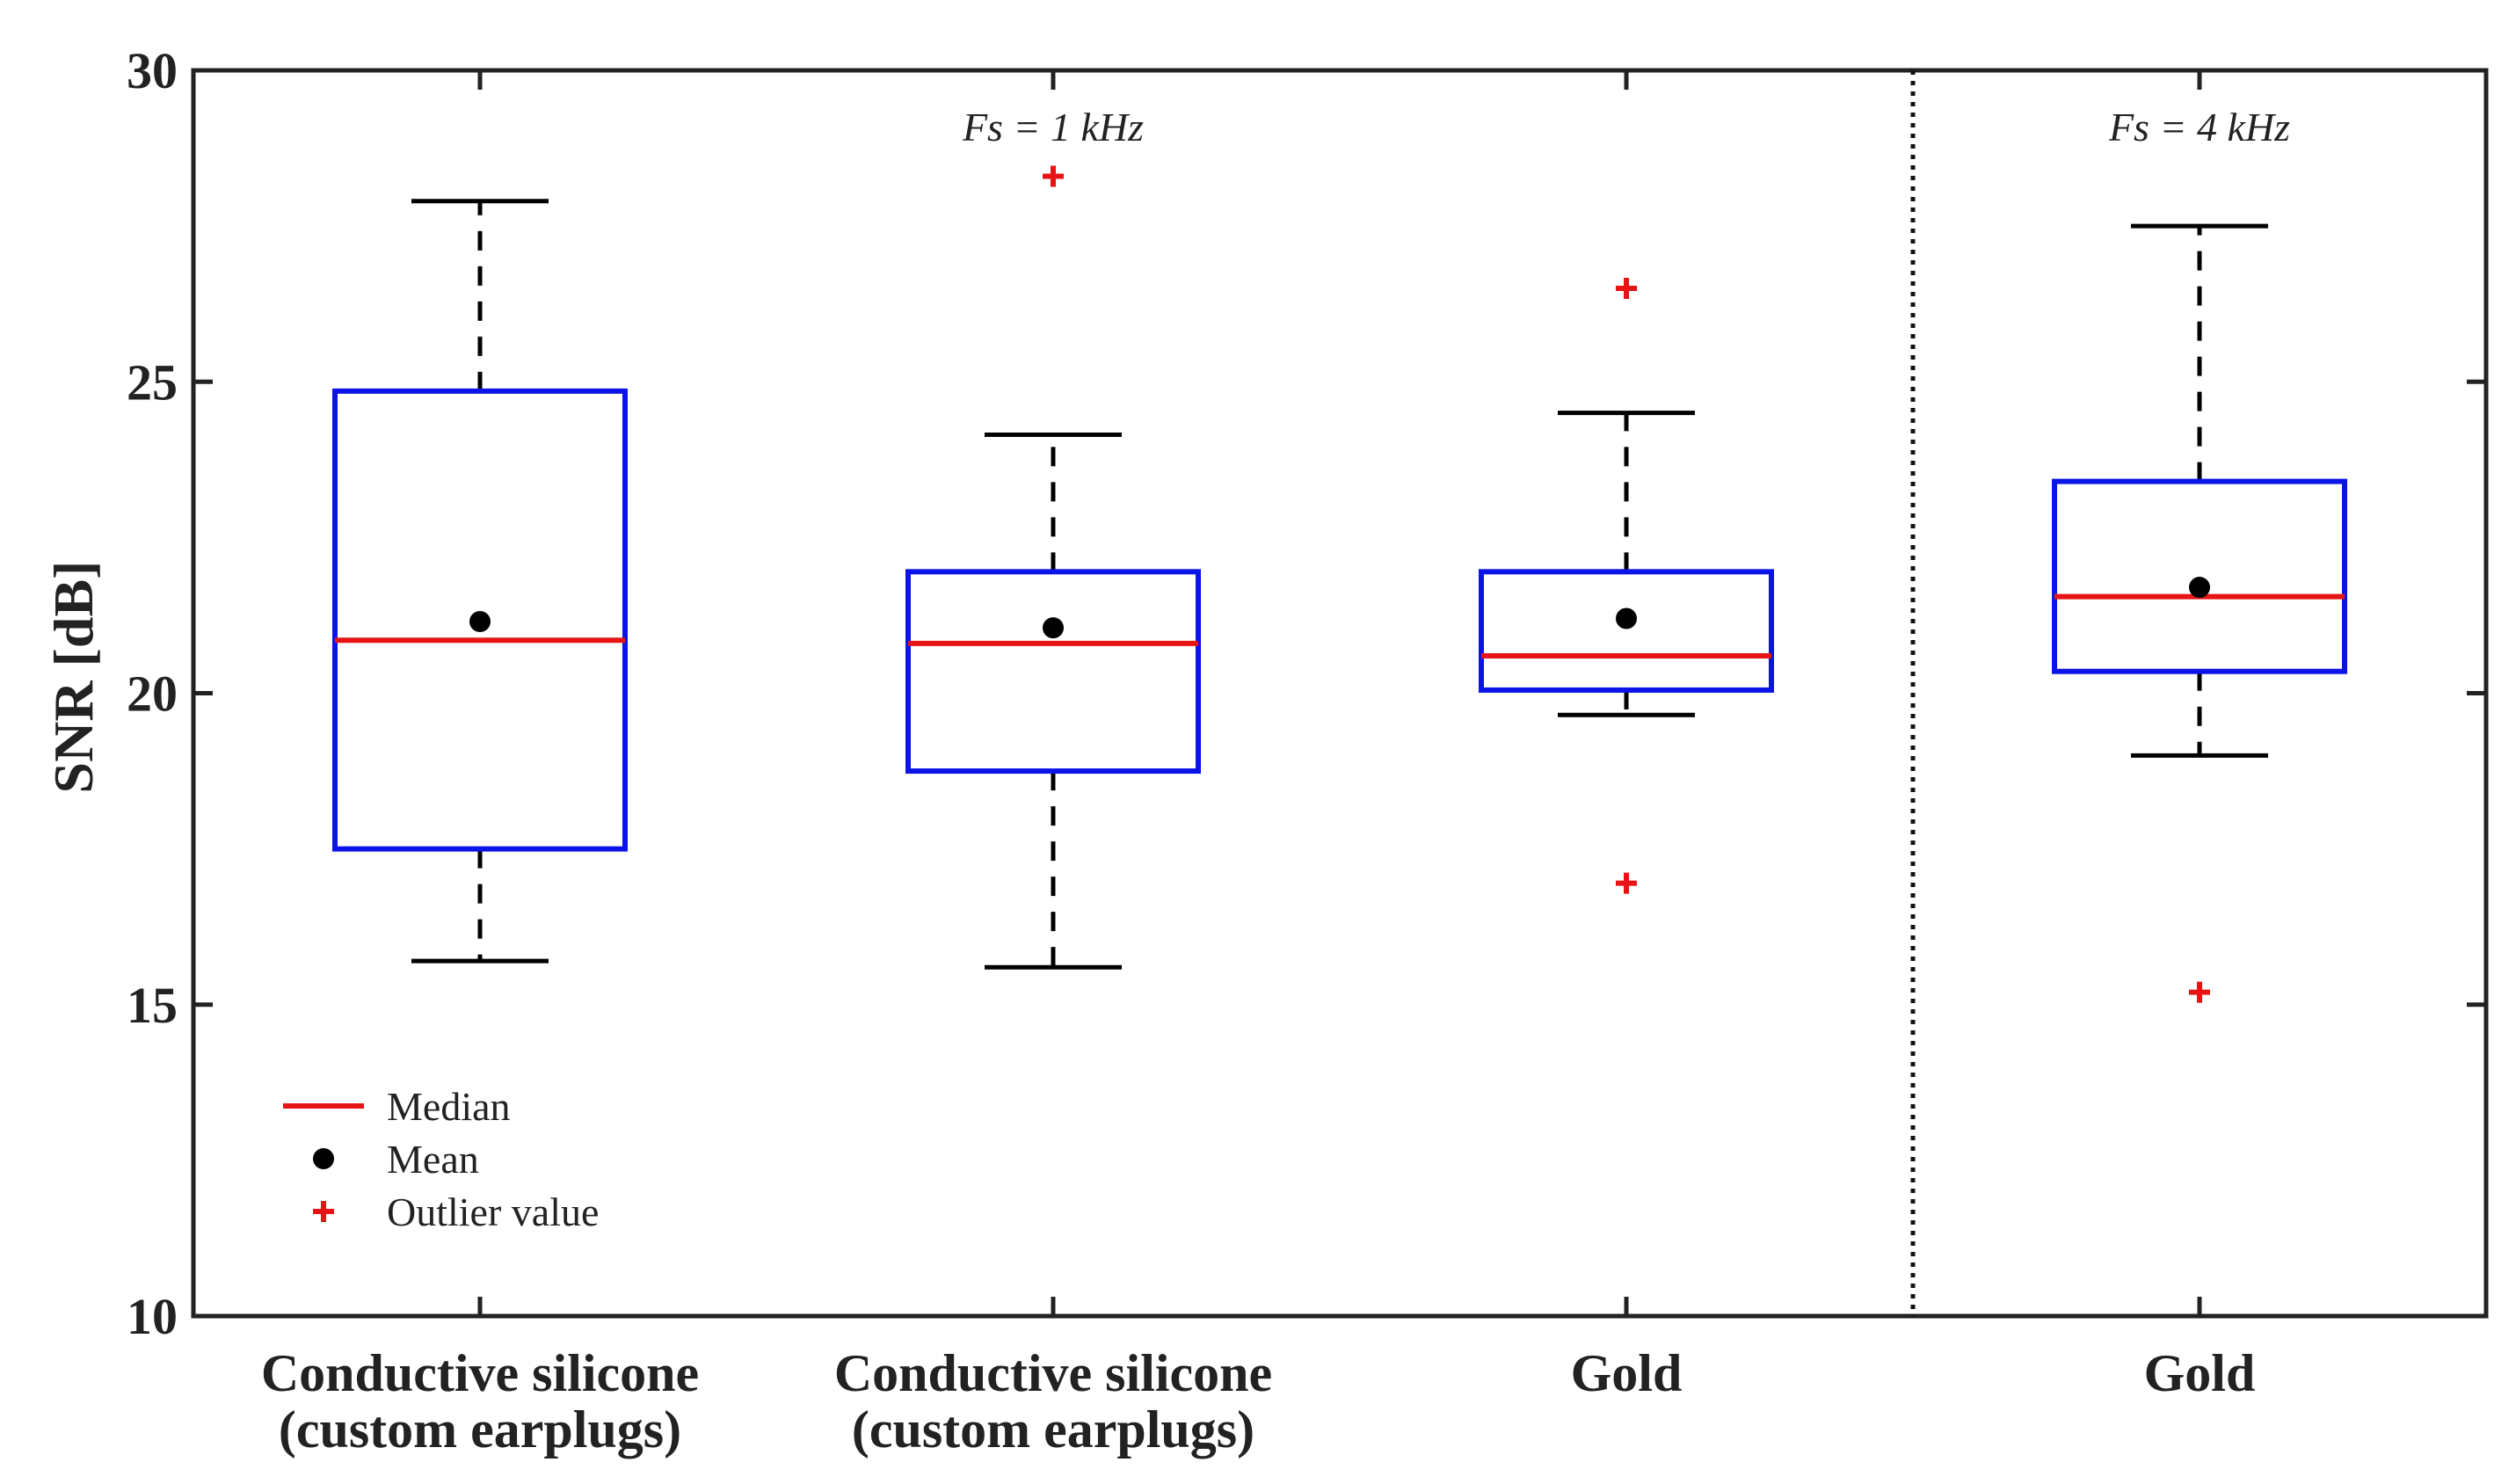  Describe the element at coordinates (323, 1211) in the screenshot. I see `legend-outlier-swatch` at that location.